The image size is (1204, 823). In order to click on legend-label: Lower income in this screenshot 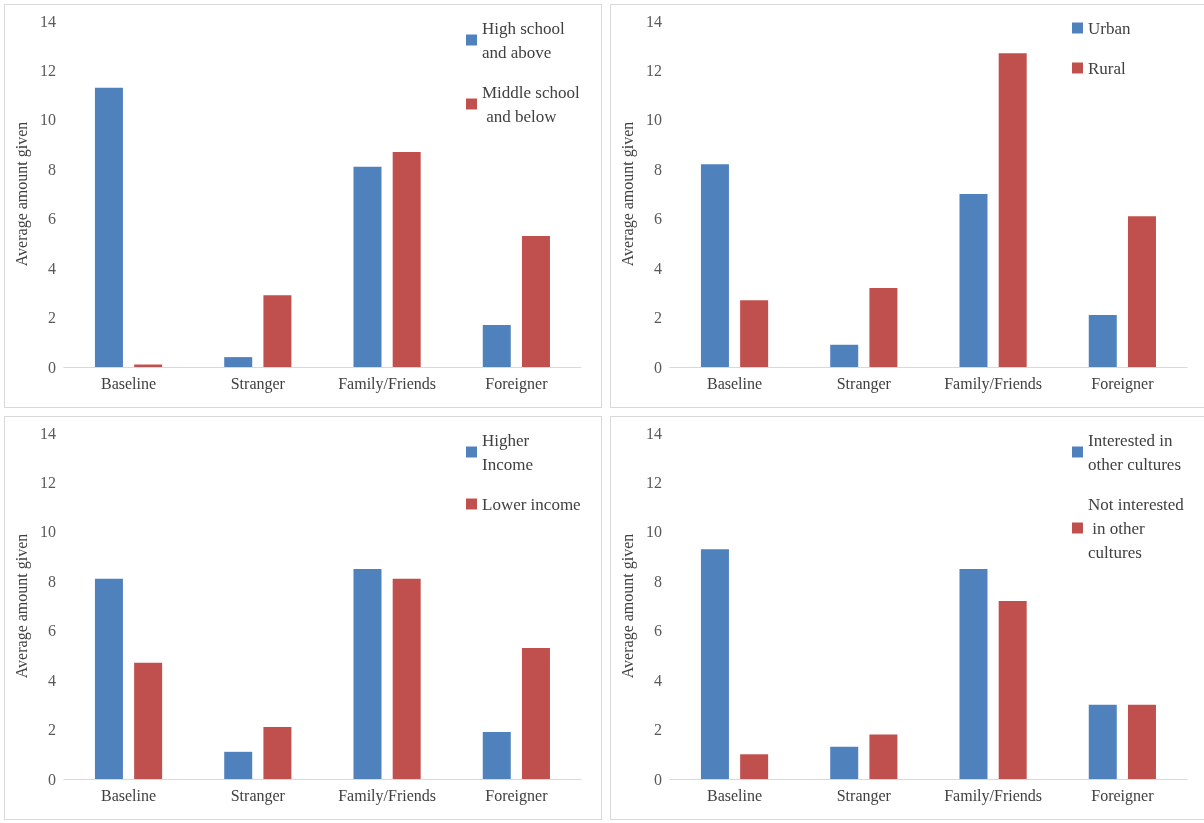, I will do `click(531, 504)`.